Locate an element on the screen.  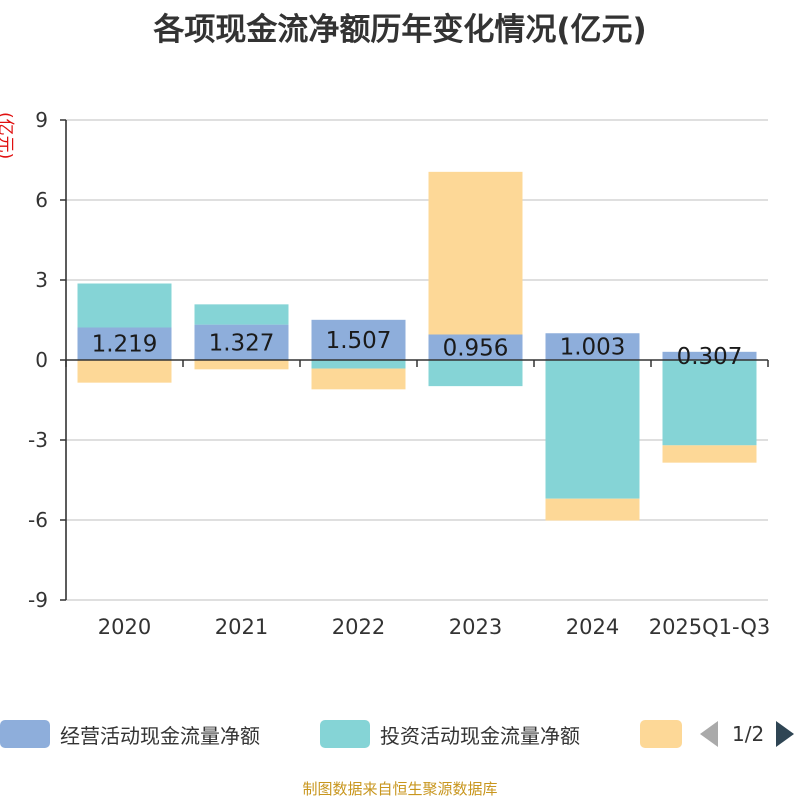
chart-title: 各项现金流净额历年变化情况(亿元) is located at coordinates (400, 30).